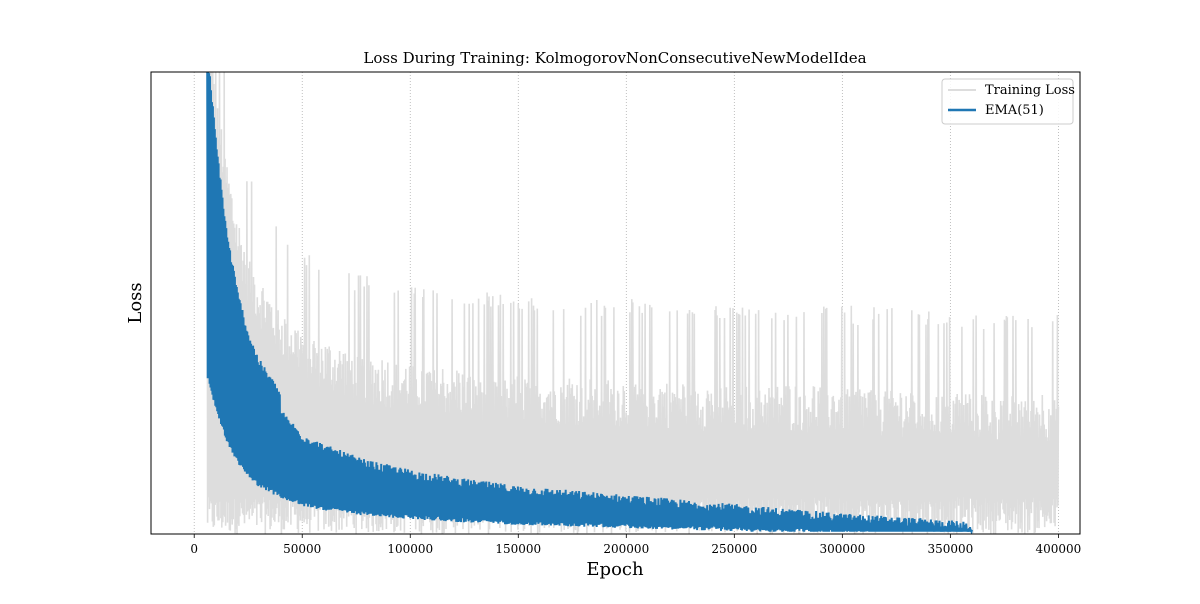 This screenshot has width=1200, height=604. Describe the element at coordinates (1030, 90) in the screenshot. I see `legend-label-training-loss: Training Loss` at that location.